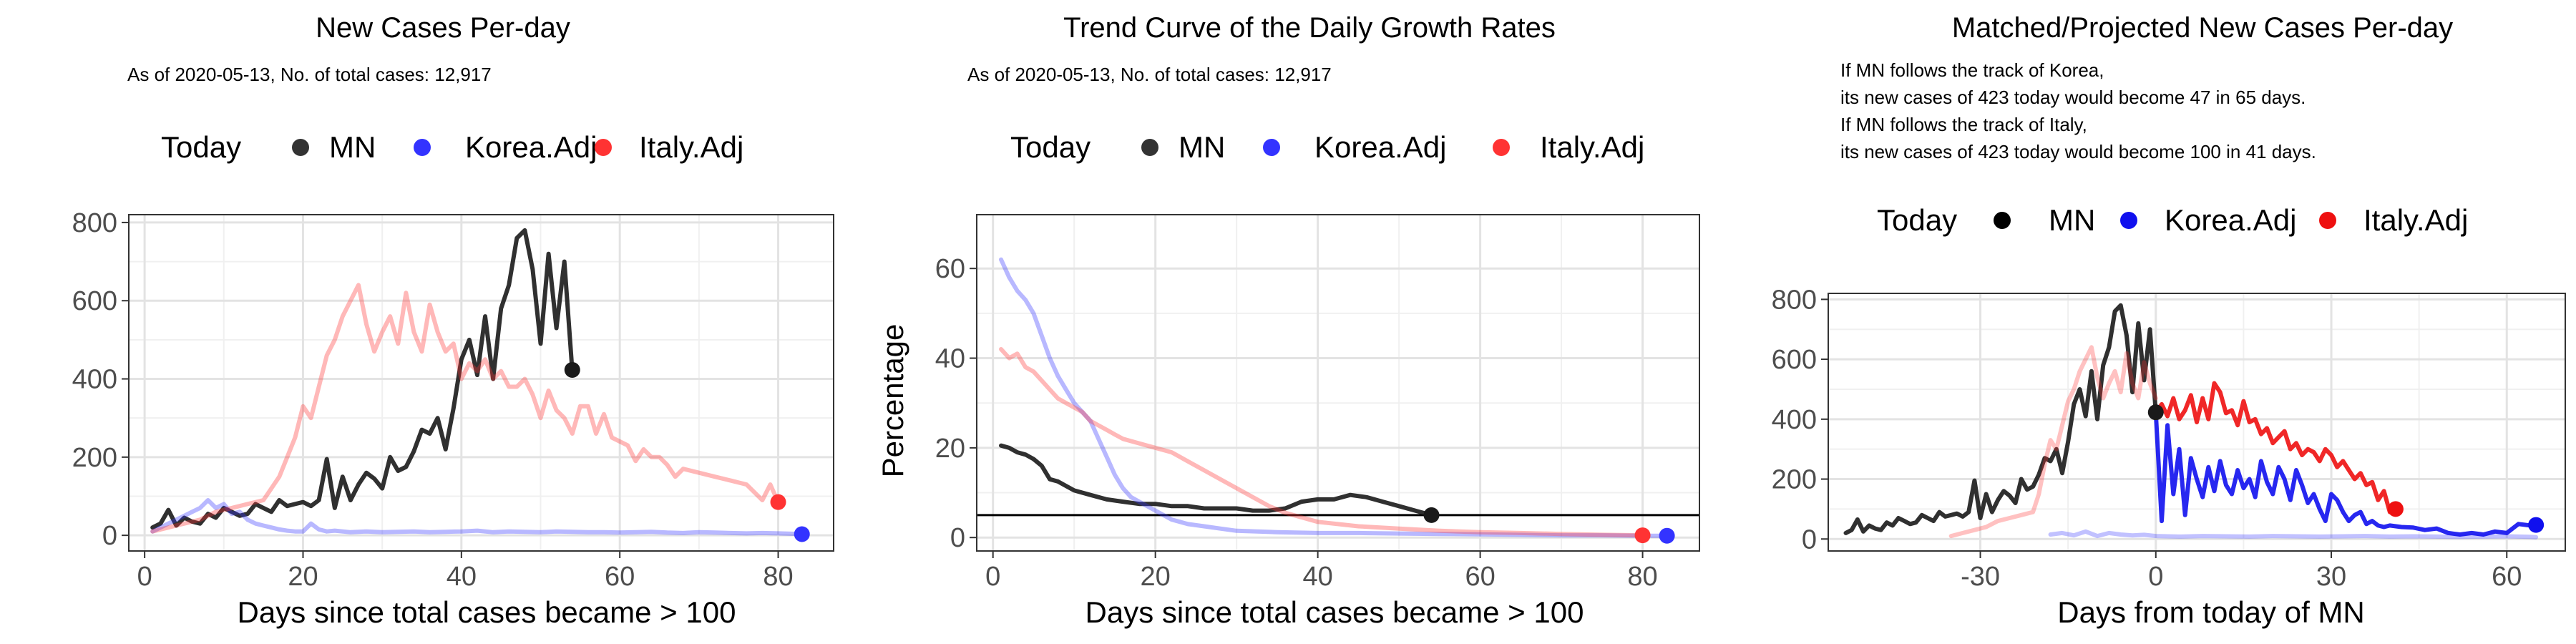  What do you see at coordinates (452, 147) in the screenshot?
I see `panel-1-legend: Today MN Korea.Adj Italy.Adj` at bounding box center [452, 147].